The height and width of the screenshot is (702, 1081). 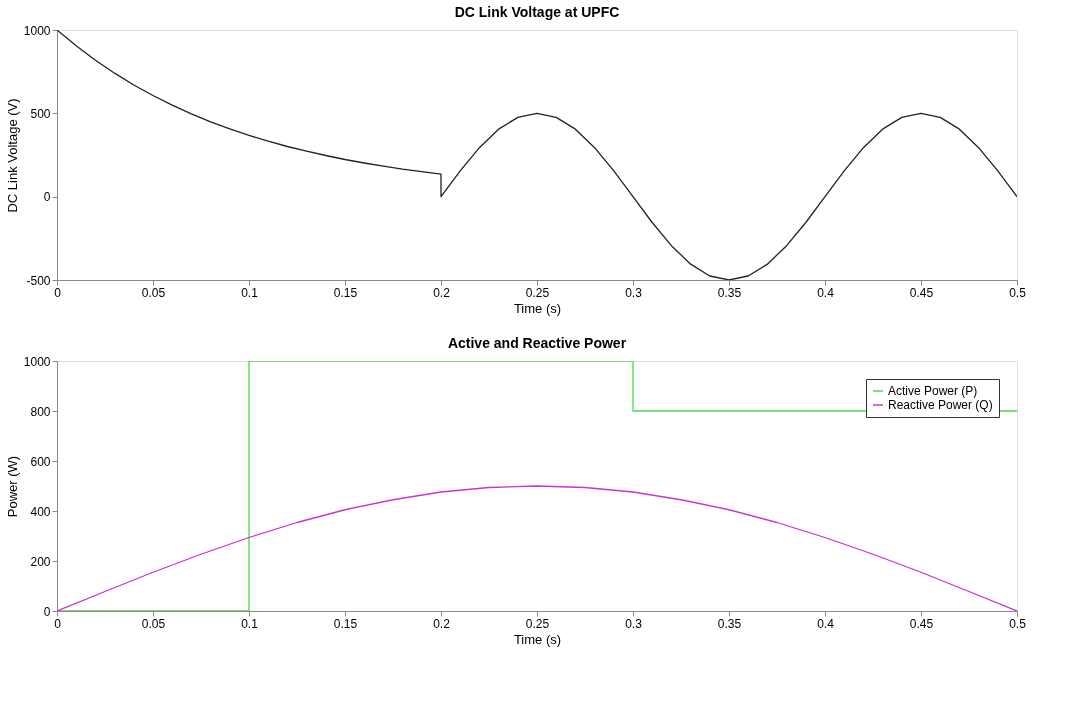 I want to click on legend-label: Active Power (P), so click(x=933, y=391).